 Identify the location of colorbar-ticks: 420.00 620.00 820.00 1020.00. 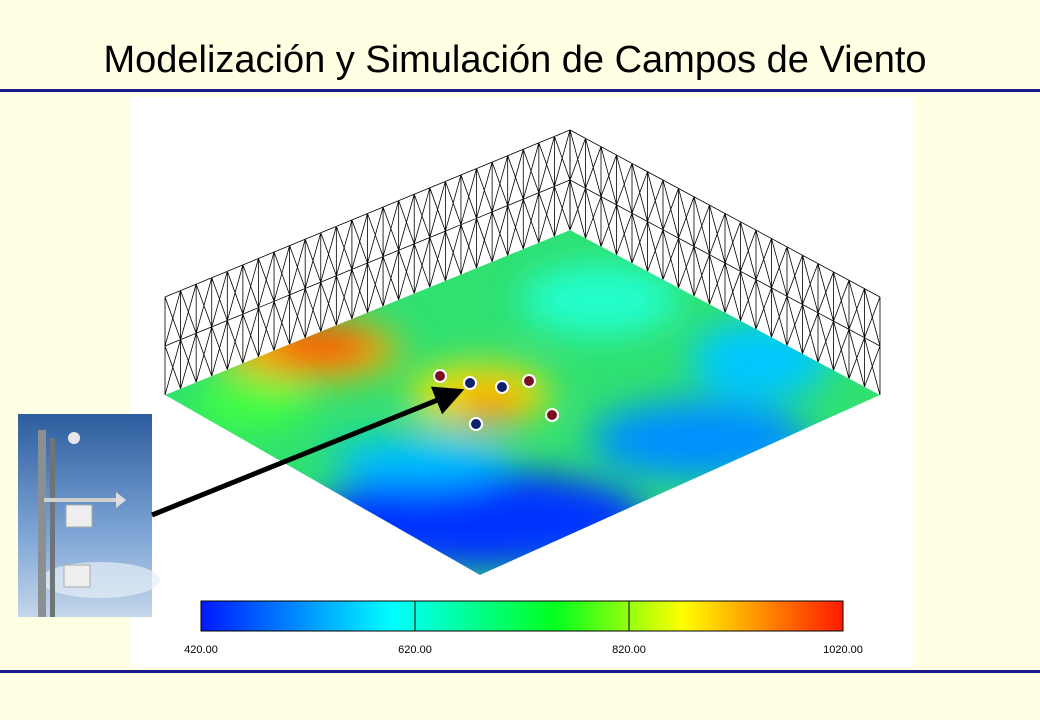
(523, 628).